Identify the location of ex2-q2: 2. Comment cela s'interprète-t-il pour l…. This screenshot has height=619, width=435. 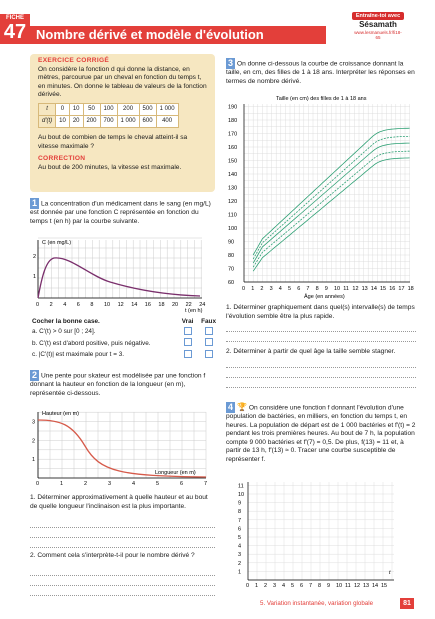
(112, 555).